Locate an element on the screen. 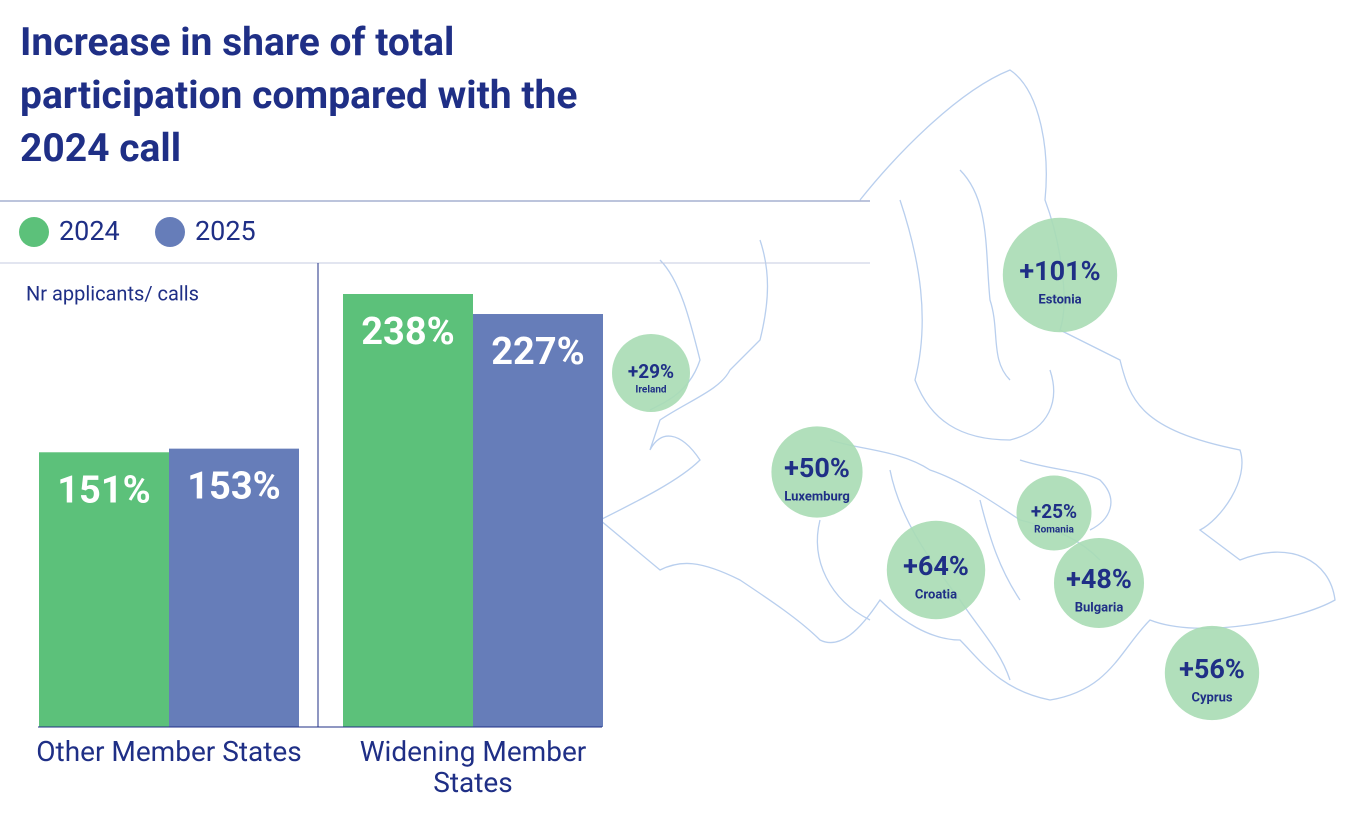 This screenshot has width=1347, height=814. x-tick-label: Other Member States is located at coordinates (169, 751).